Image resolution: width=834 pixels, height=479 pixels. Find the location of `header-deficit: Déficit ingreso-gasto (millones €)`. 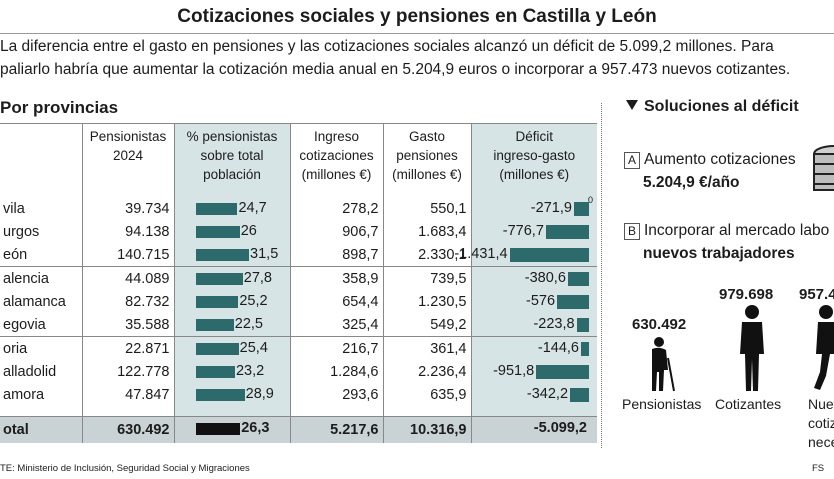

header-deficit: Déficit ingreso-gasto (millones €) is located at coordinates (533, 155).